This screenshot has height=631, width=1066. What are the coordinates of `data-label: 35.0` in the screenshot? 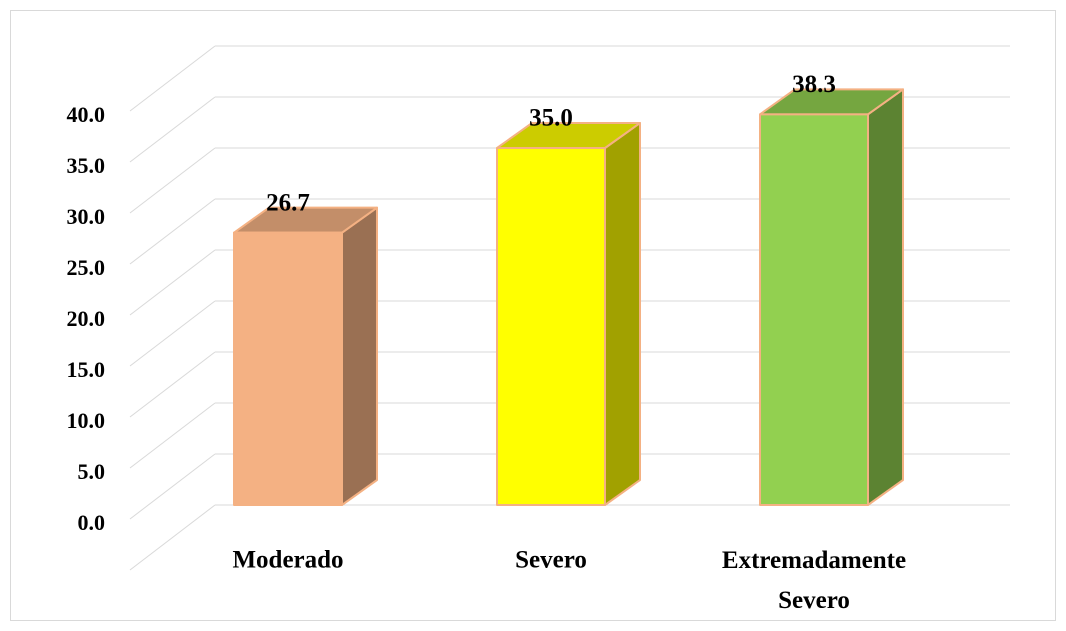 It's located at (551, 118).